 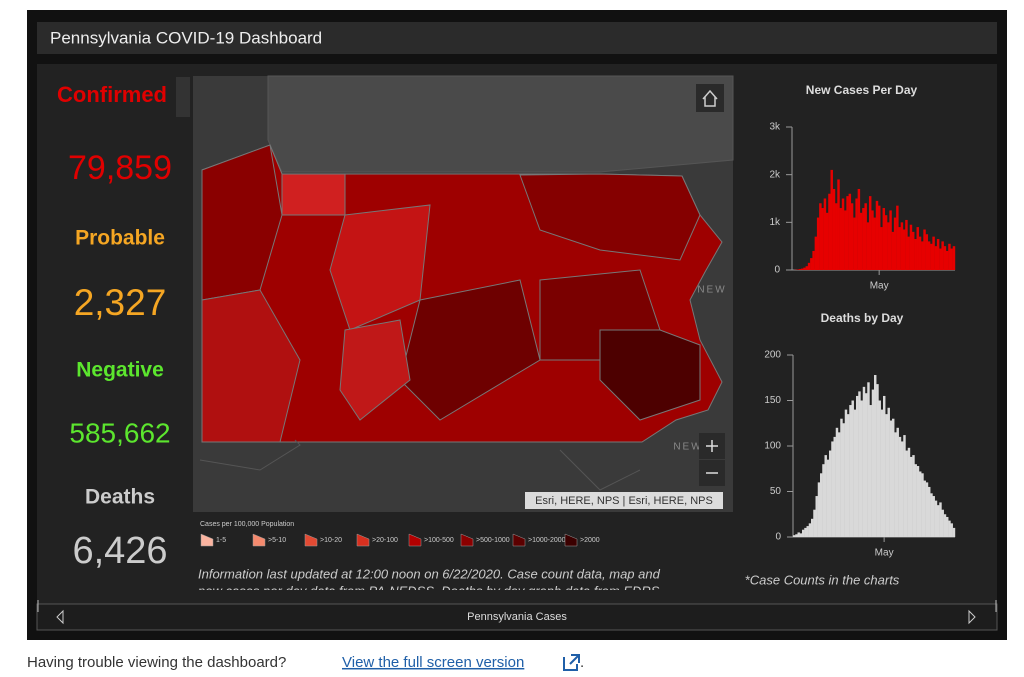 I want to click on y-tick-label: 1k, so click(x=775, y=222).